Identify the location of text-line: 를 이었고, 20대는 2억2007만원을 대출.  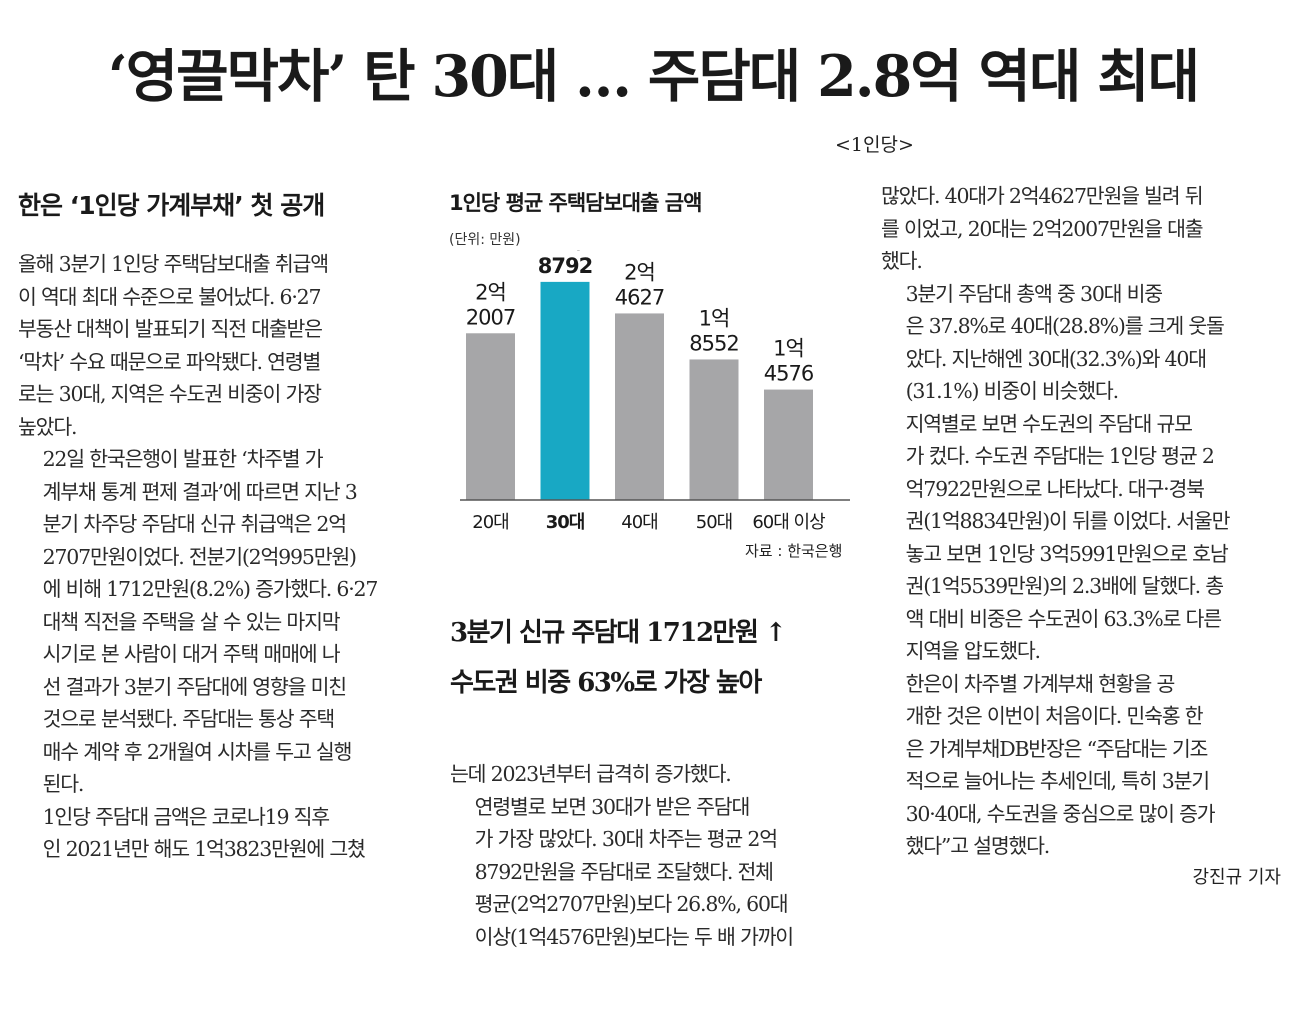
(1042, 228).